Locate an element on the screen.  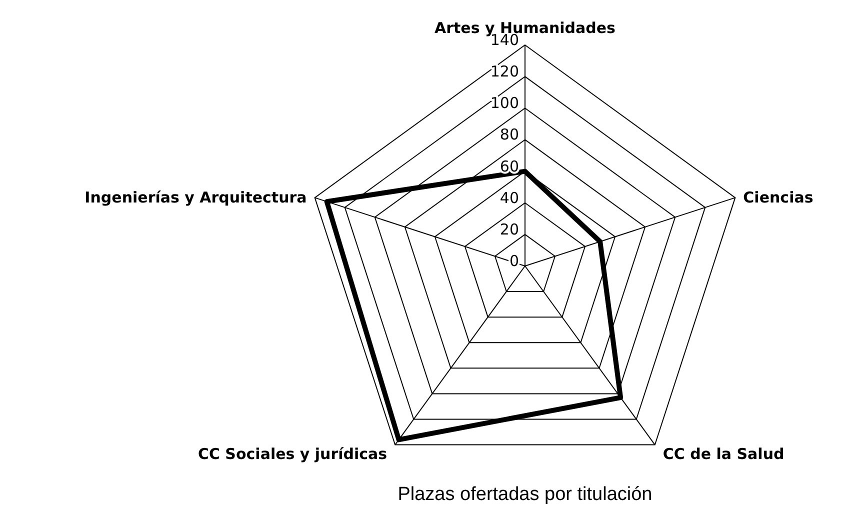
spoke-label: CC de la Salud is located at coordinates (723, 453).